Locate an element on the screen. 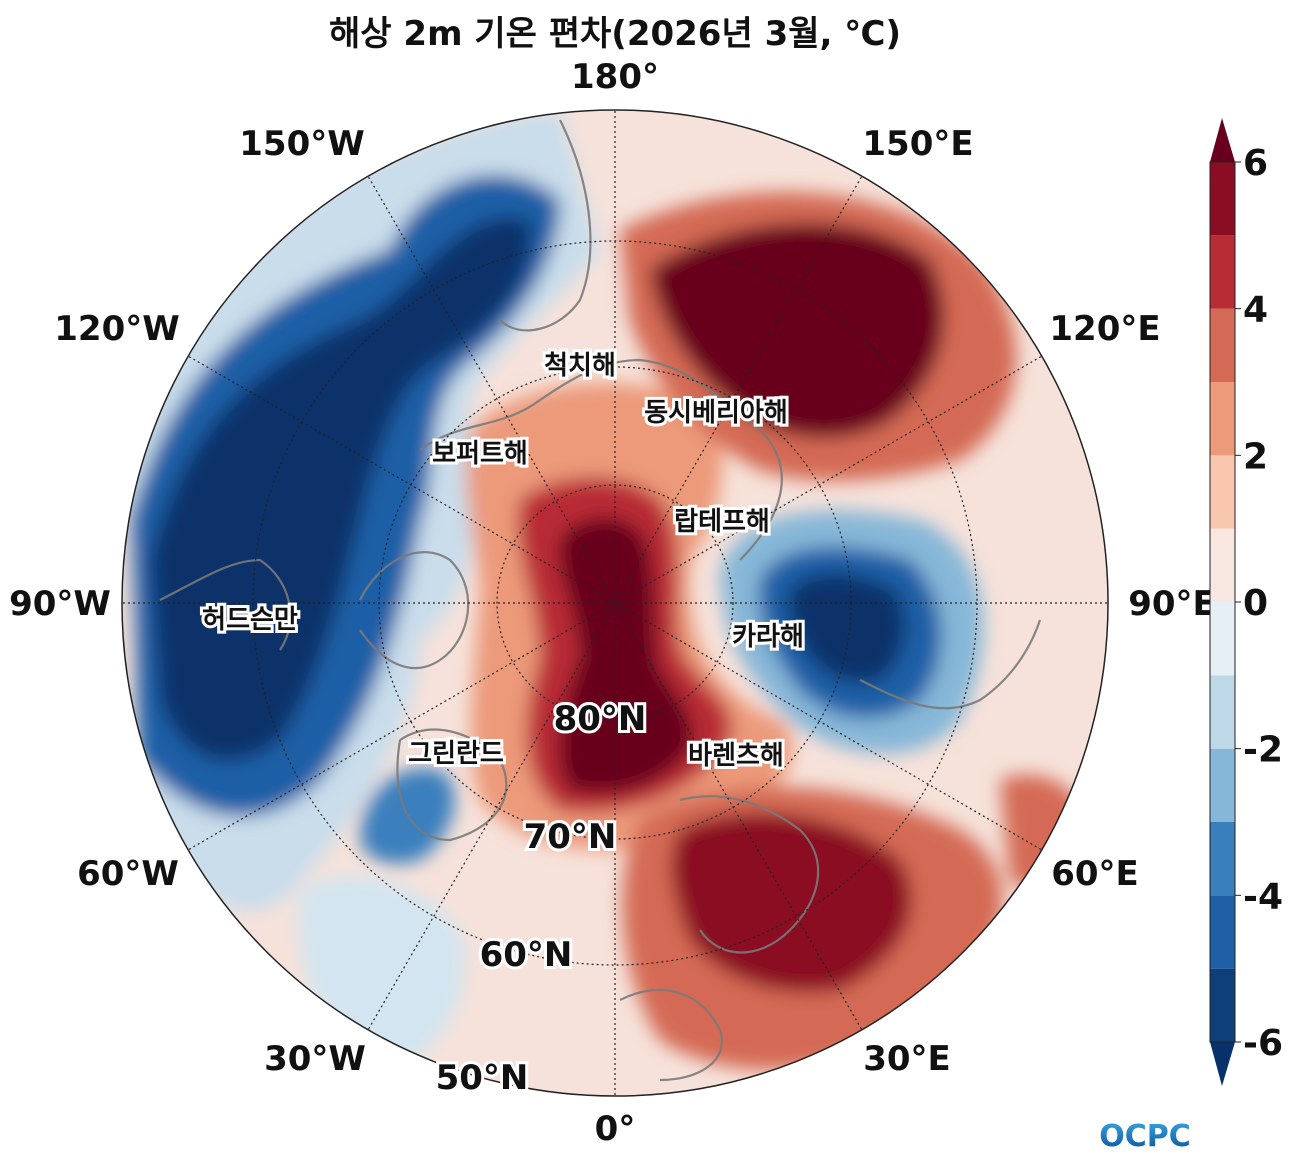 This screenshot has width=1293, height=1157. lat-label-80n: 80°N is located at coordinates (600, 719).